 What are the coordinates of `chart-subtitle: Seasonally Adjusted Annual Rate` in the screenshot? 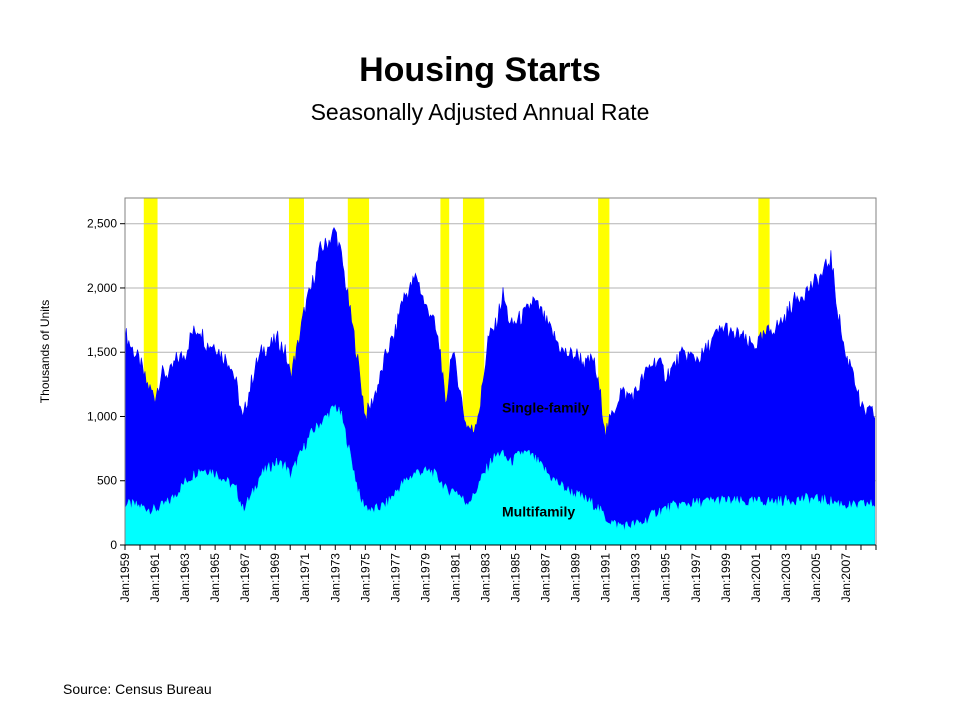 It's located at (480, 112).